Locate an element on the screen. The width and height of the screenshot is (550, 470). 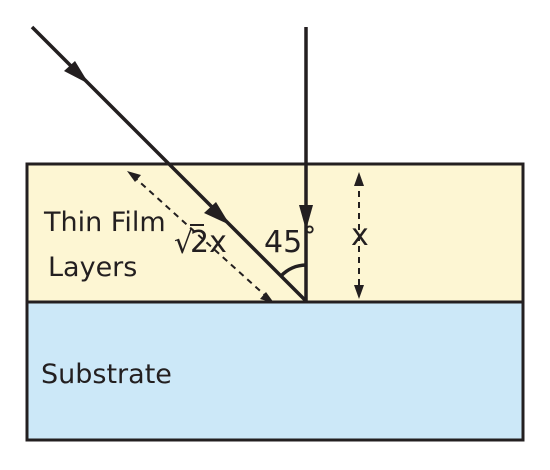
thin-film-label-line2: Layers is located at coordinates (92, 267).